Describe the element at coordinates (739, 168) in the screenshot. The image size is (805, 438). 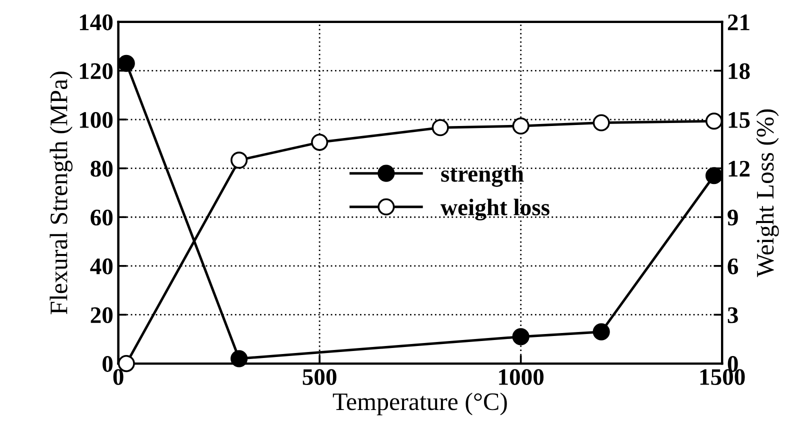
I see `y2-tick-label: 12` at that location.